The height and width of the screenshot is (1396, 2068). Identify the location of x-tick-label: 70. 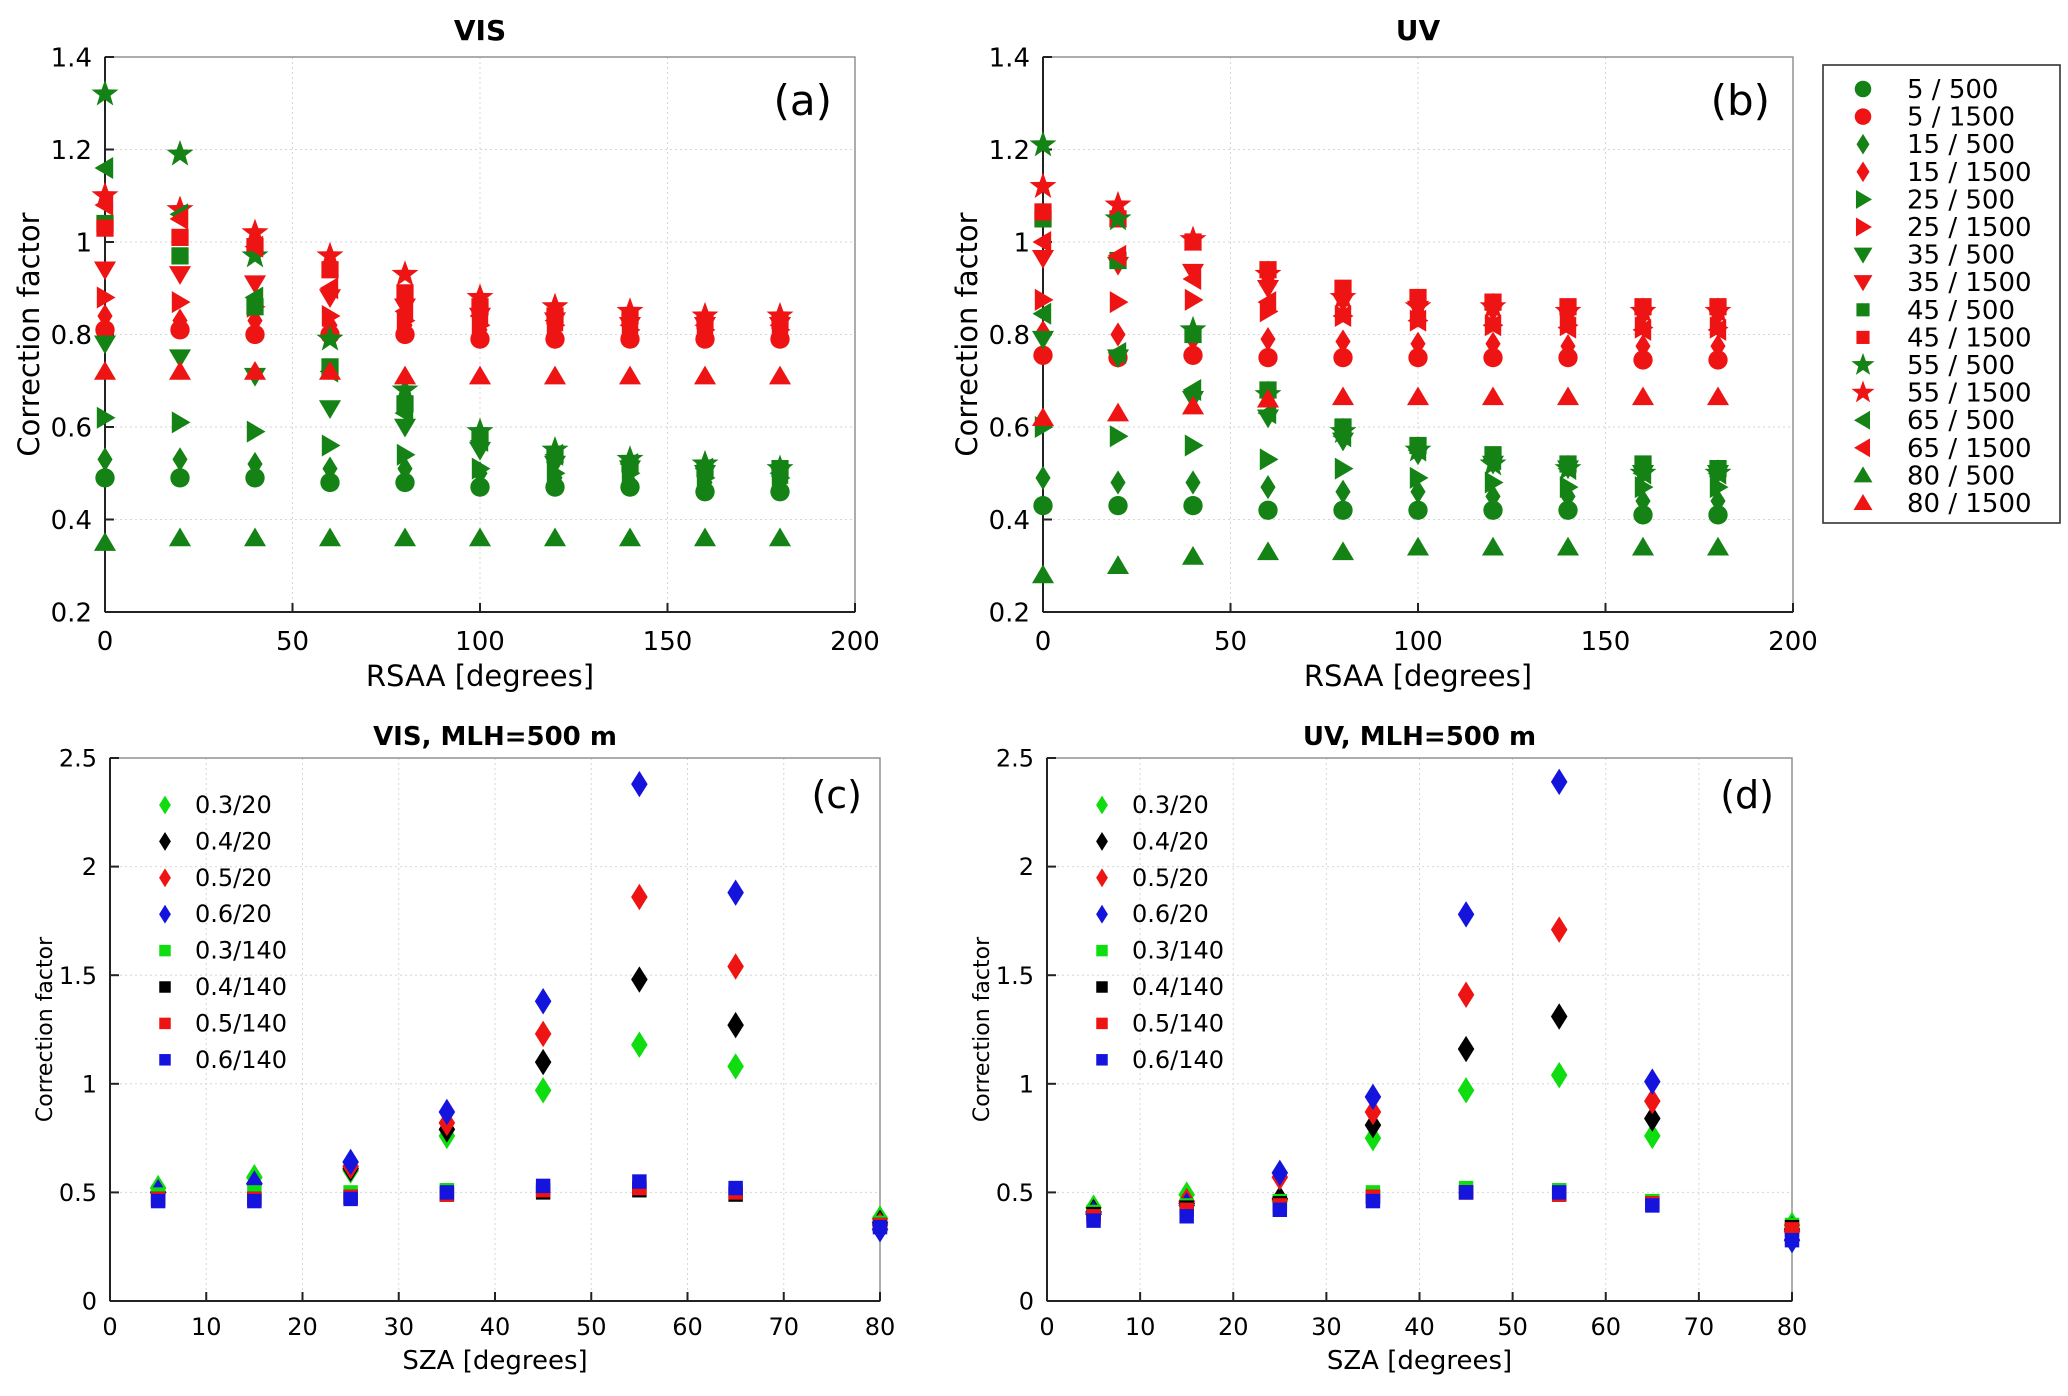
(783, 1327).